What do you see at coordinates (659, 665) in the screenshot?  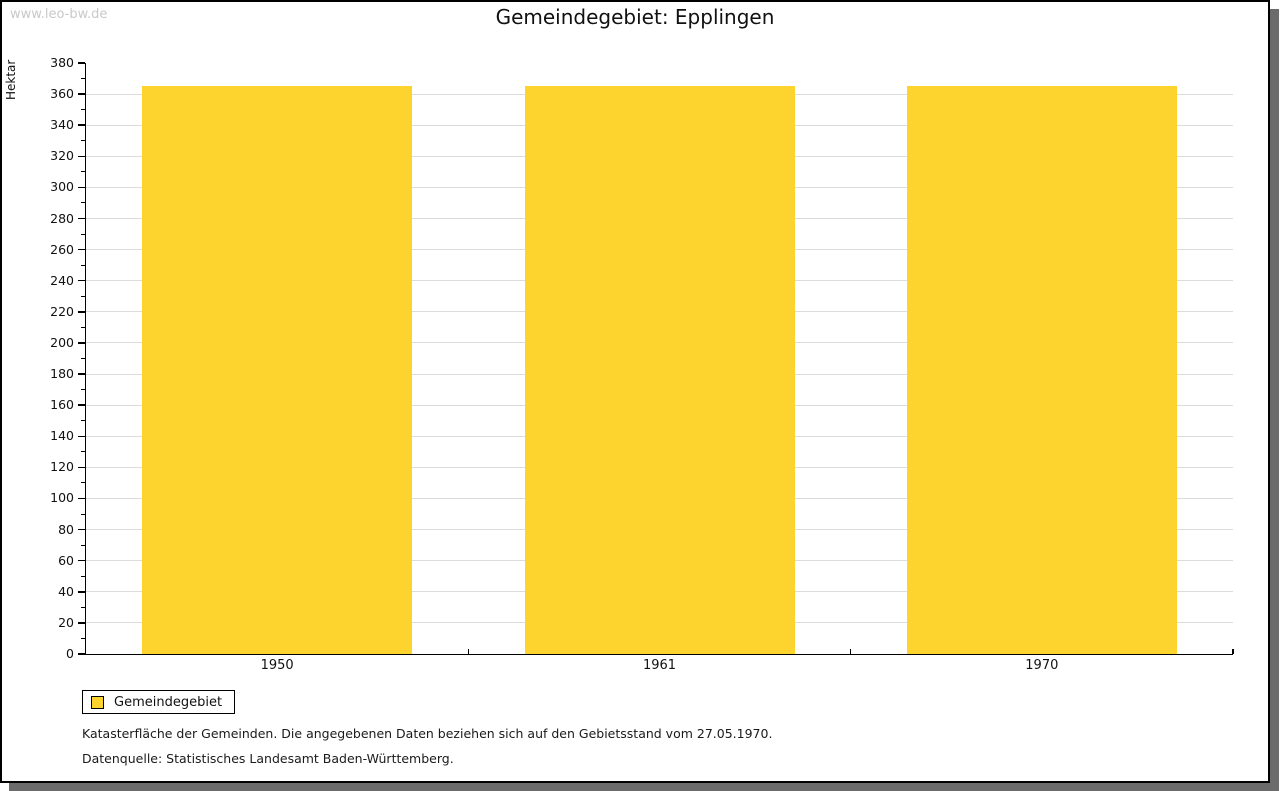 I see `x-category-label: 1961` at bounding box center [659, 665].